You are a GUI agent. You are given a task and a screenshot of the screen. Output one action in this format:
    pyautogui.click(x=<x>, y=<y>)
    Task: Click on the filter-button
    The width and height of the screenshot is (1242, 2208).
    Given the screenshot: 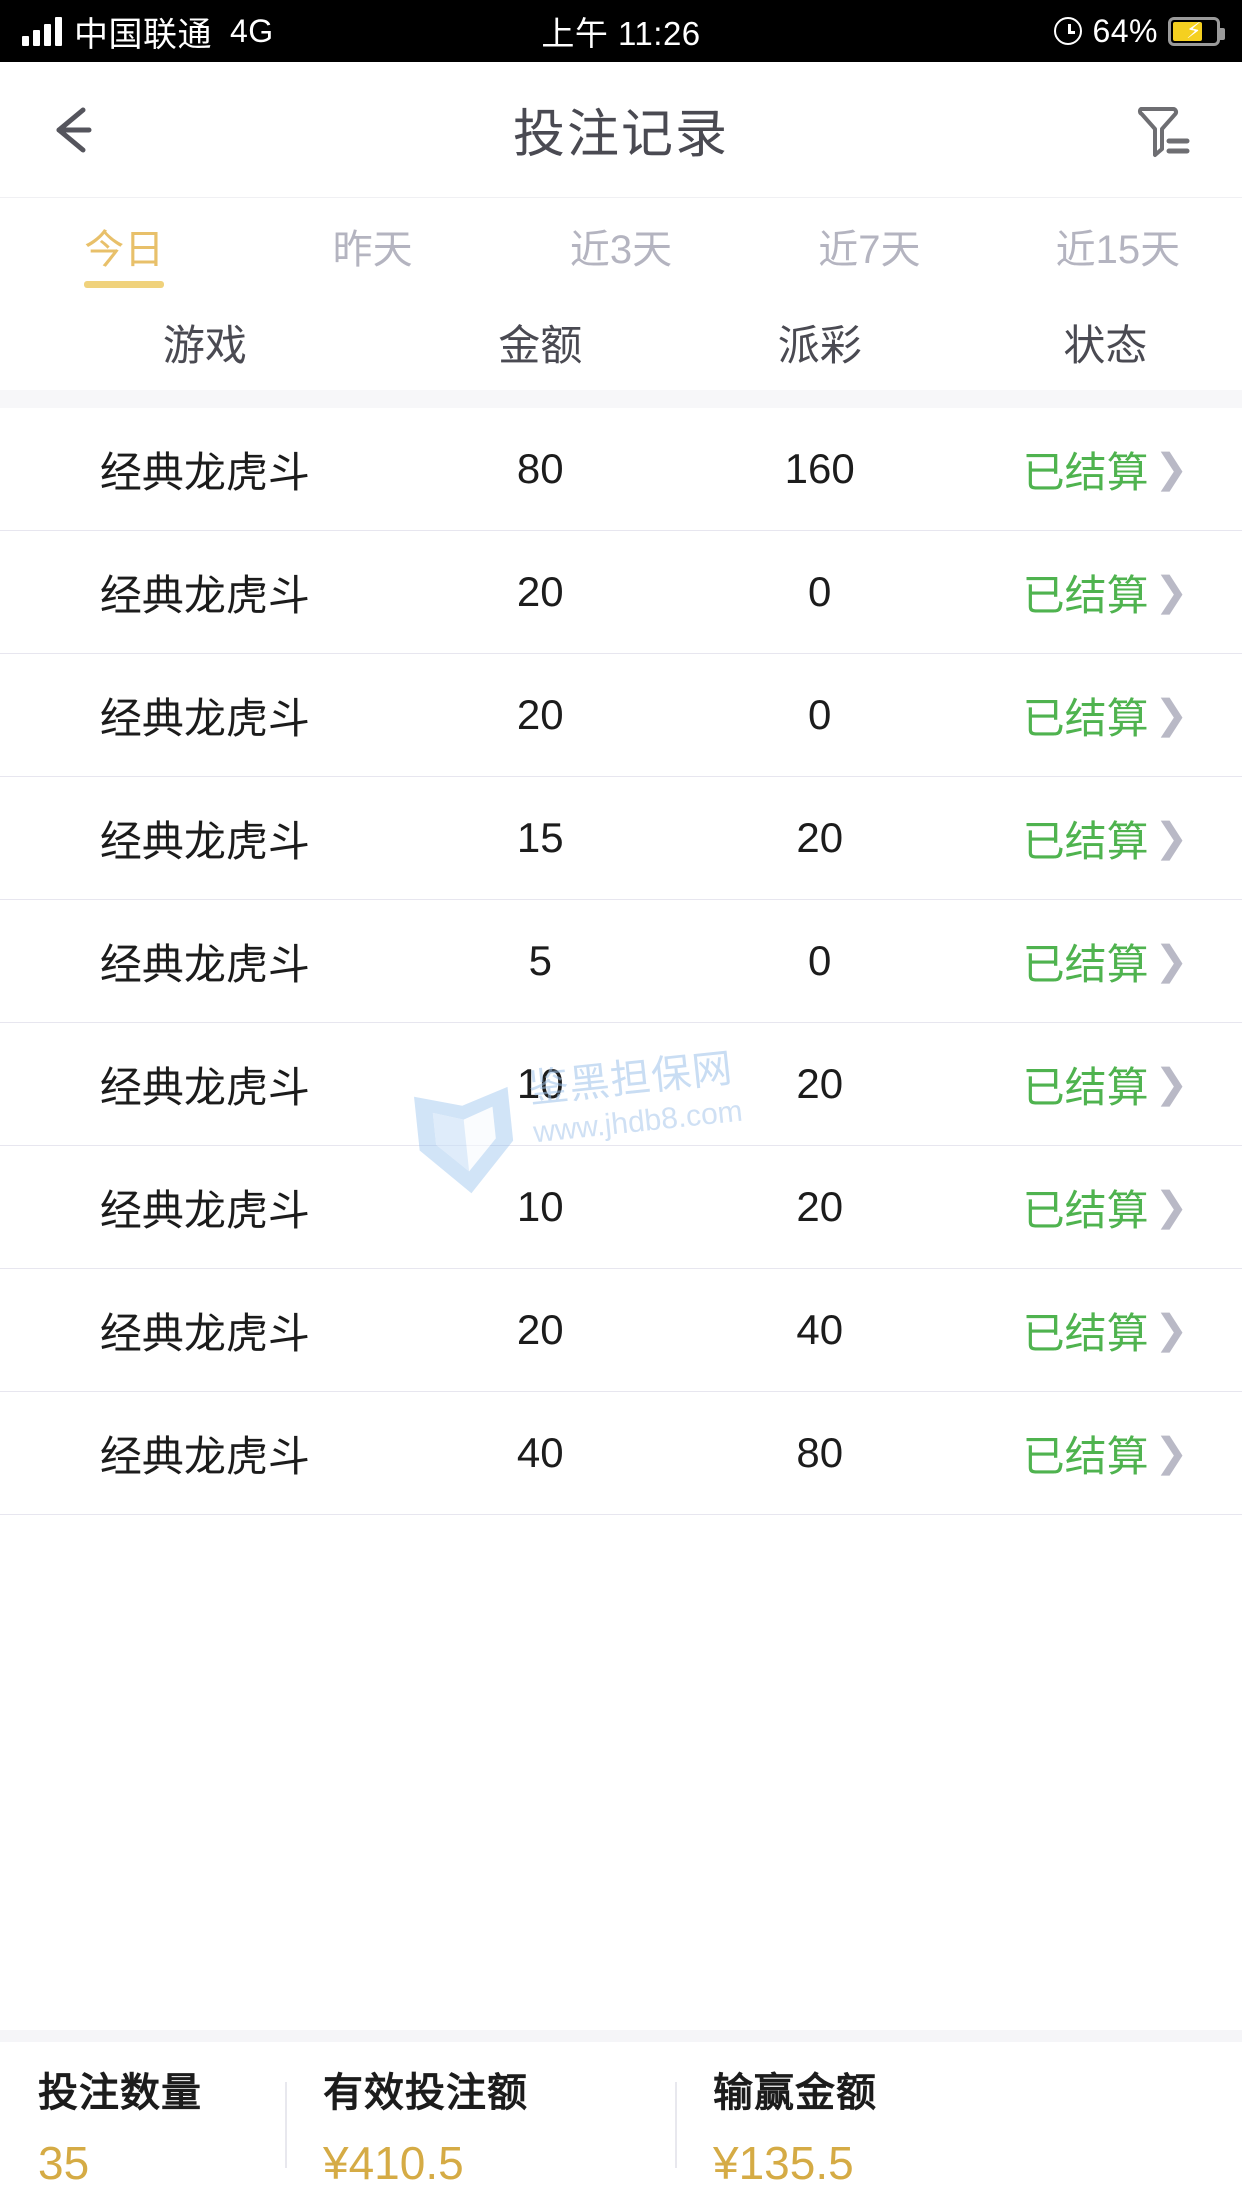 What is the action you would take?
    pyautogui.click(x=1163, y=130)
    